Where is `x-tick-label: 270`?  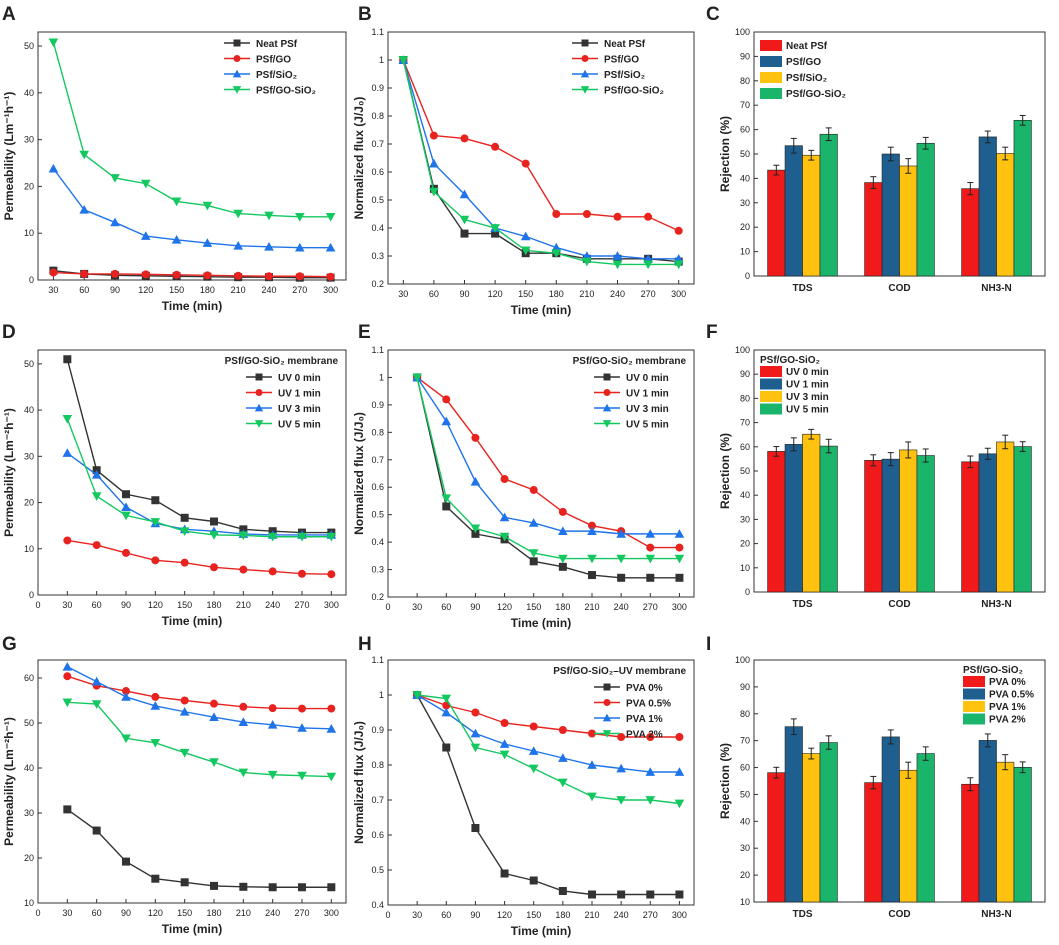
x-tick-label: 270 is located at coordinates (650, 915).